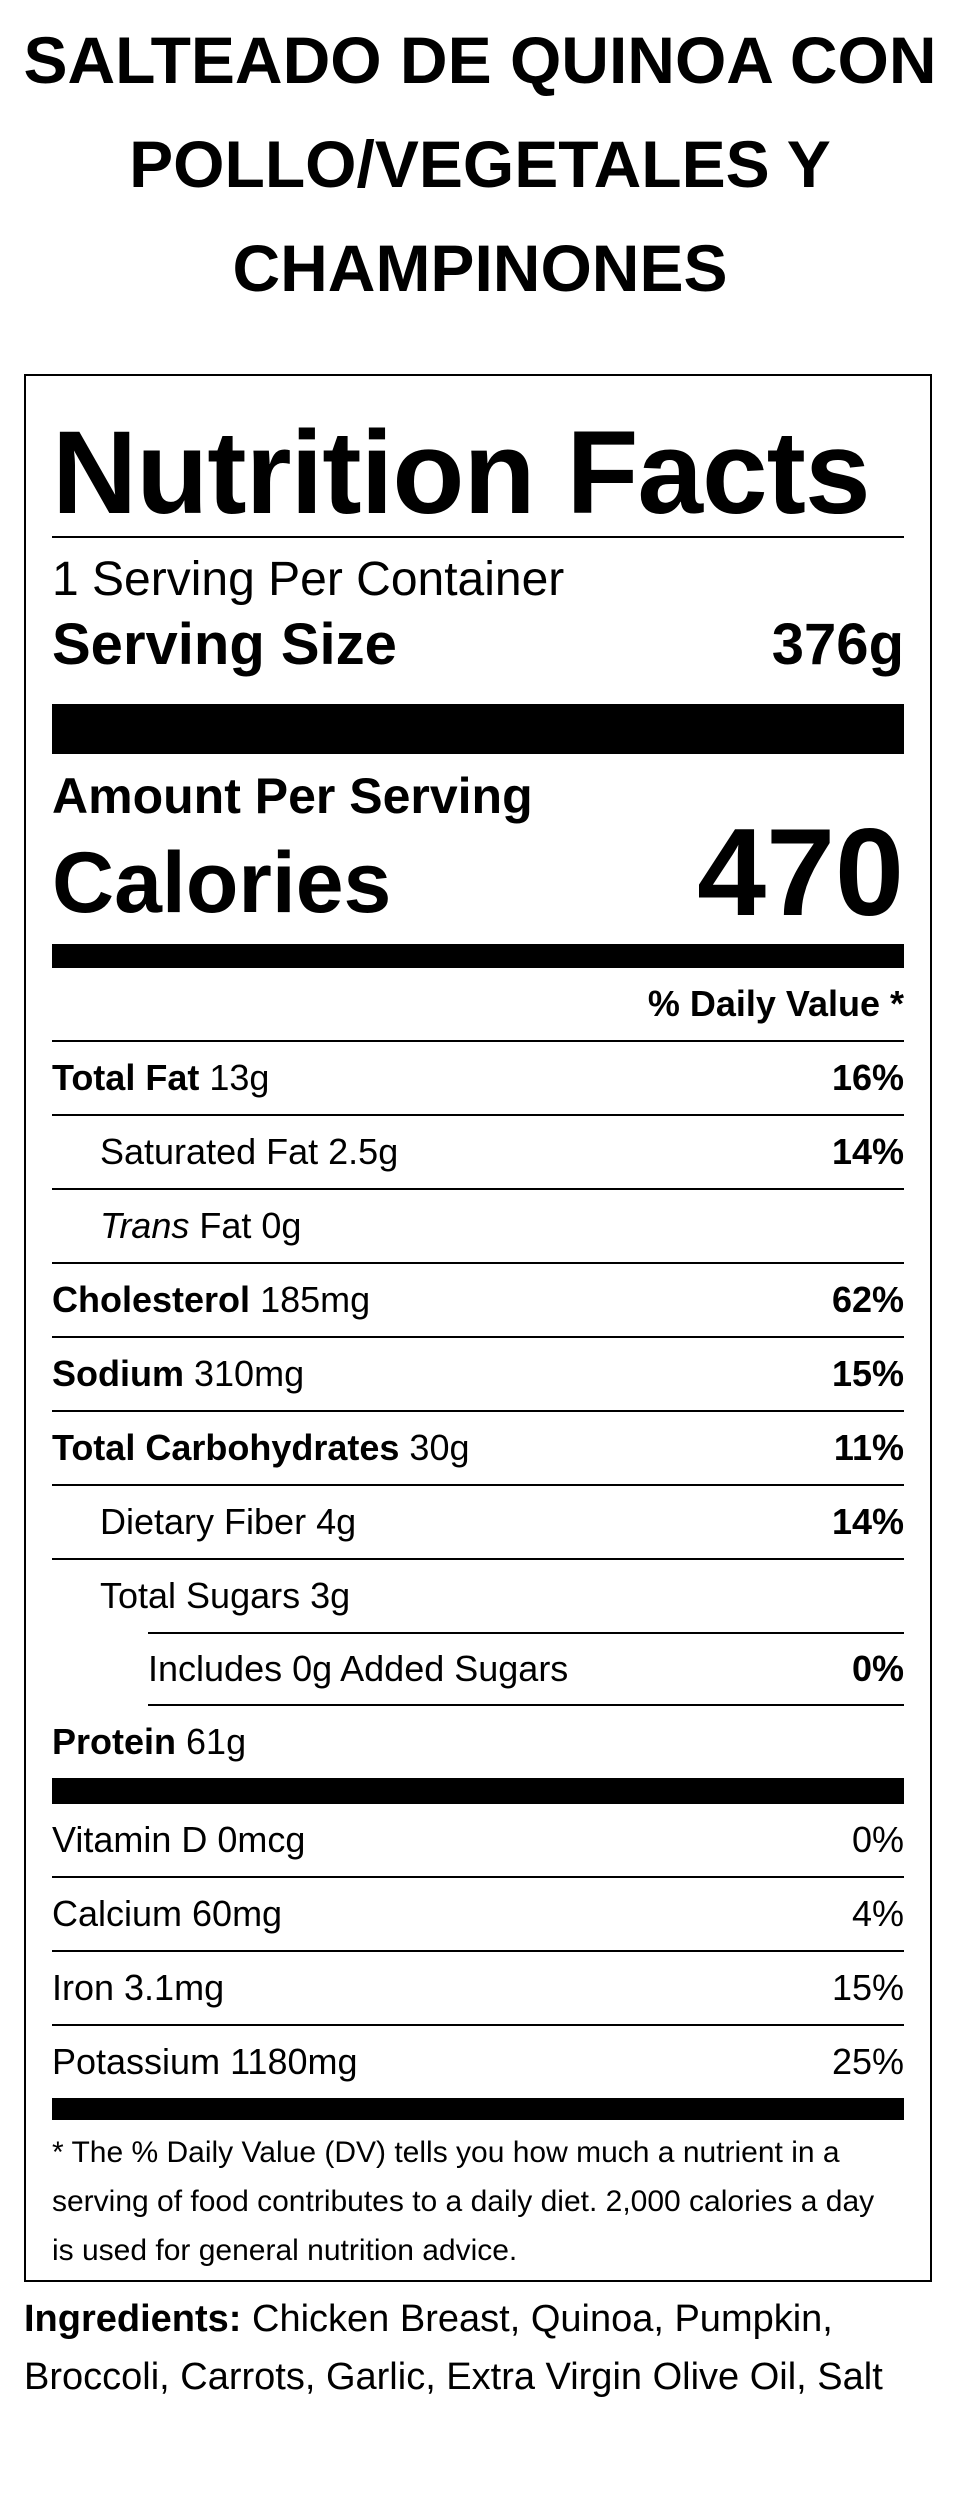 The height and width of the screenshot is (2517, 960). I want to click on nutrient-row-dietary-fiber: Dietary Fiber 4g 14%, so click(478, 1523).